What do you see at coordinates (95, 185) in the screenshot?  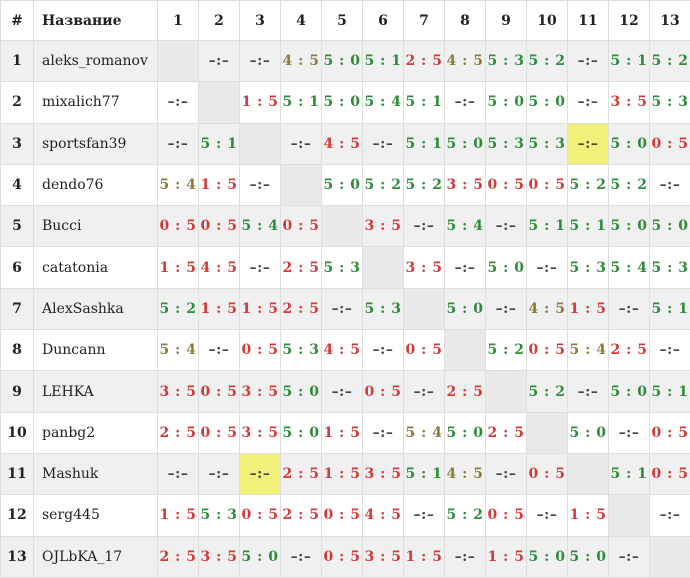 I see `player-name-link: dendo76` at bounding box center [95, 185].